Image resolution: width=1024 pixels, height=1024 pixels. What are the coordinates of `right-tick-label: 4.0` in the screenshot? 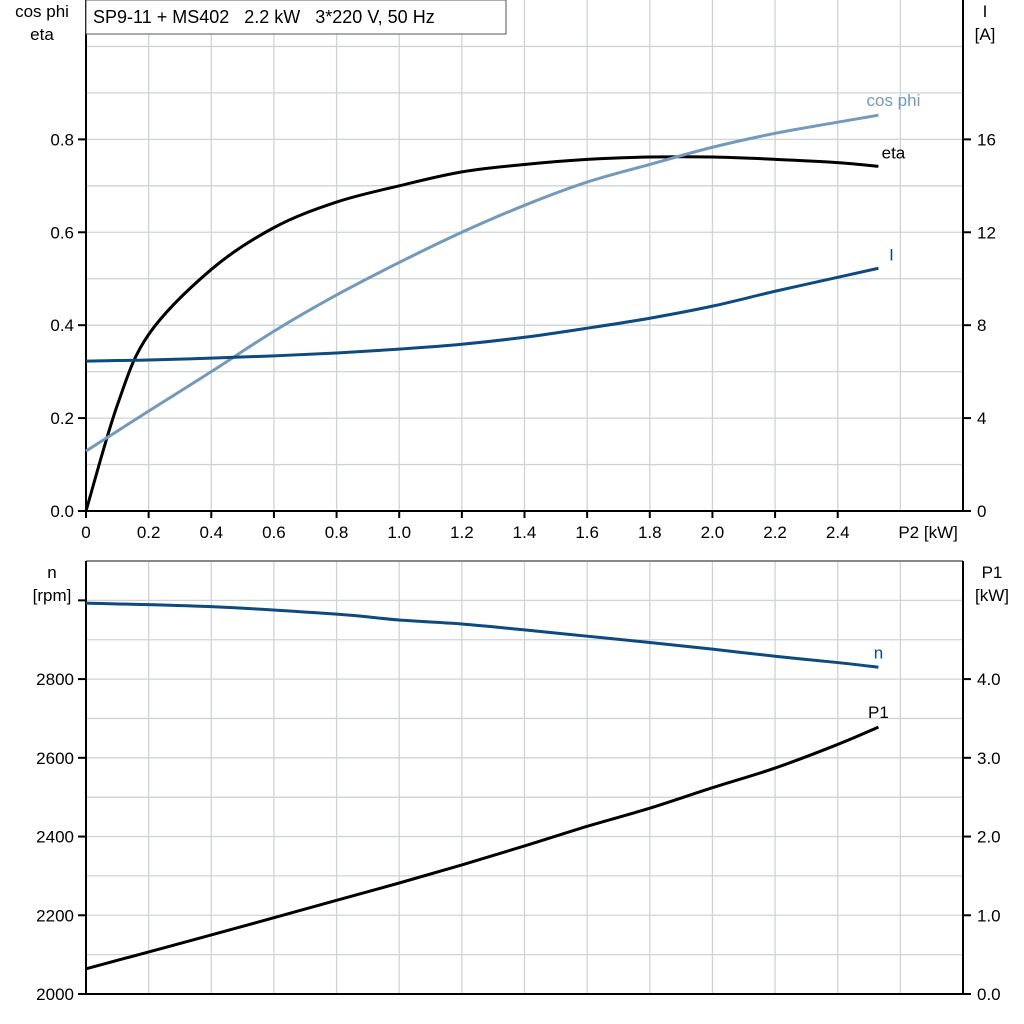 It's located at (989, 679).